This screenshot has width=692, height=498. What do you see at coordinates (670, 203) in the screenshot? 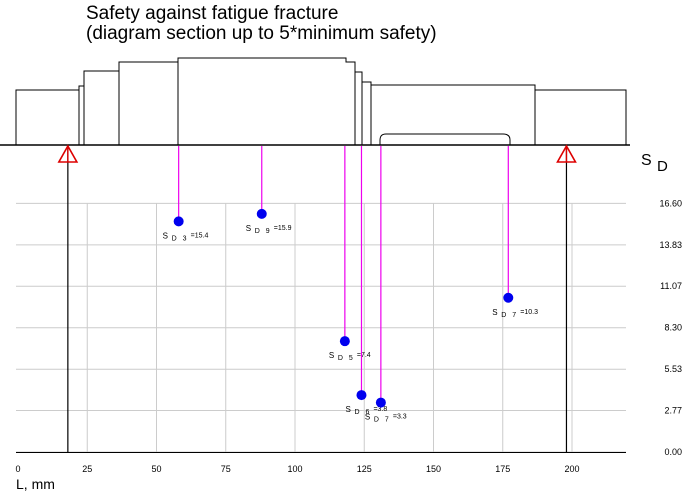
I see `y-tick-label: 16.60` at bounding box center [670, 203].